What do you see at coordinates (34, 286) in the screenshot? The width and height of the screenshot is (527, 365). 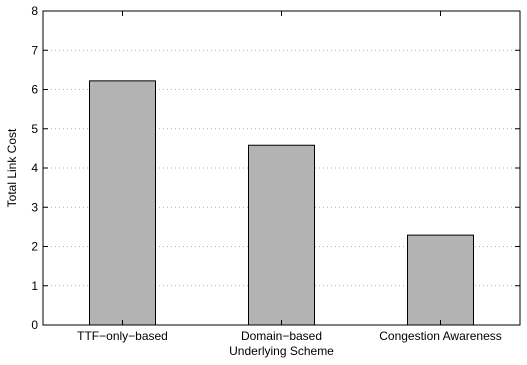 I see `y-tick-label: 1` at bounding box center [34, 286].